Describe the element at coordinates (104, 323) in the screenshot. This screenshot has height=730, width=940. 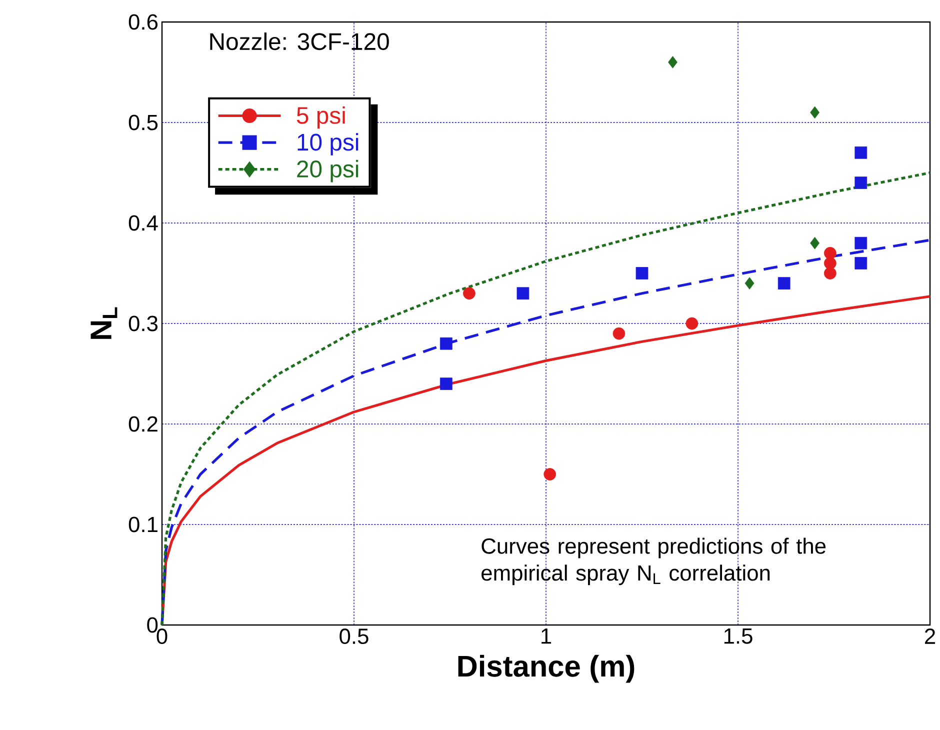
I see `y-axis-title: N$_{L}$` at that location.